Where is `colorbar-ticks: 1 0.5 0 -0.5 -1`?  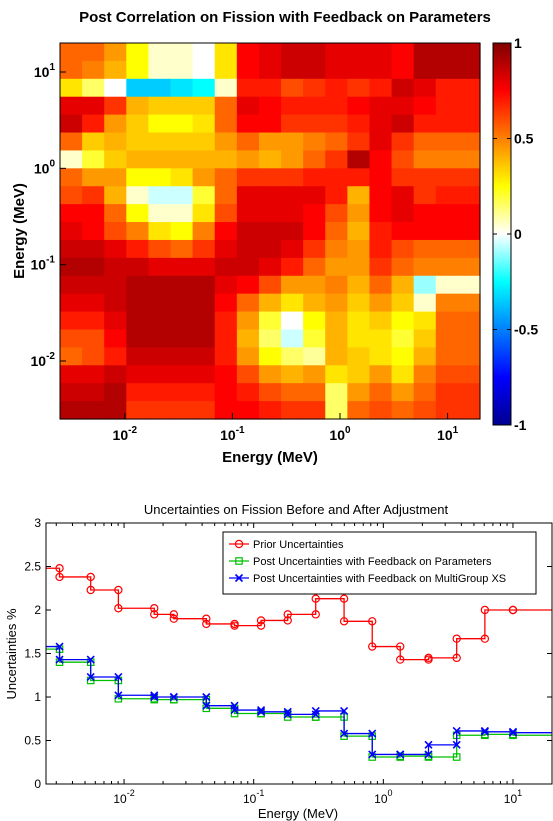
colorbar-ticks: 1 0.5 0 -0.5 -1 is located at coordinates (515, 234).